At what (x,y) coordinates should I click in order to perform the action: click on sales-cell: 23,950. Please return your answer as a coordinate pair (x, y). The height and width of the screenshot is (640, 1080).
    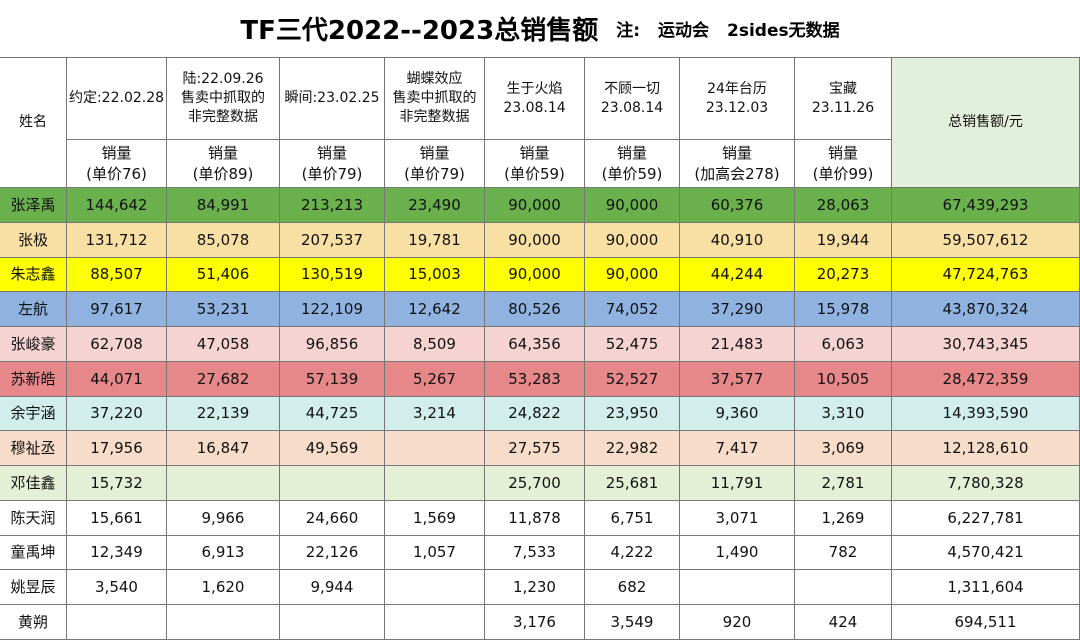
    Looking at the image, I should click on (632, 414).